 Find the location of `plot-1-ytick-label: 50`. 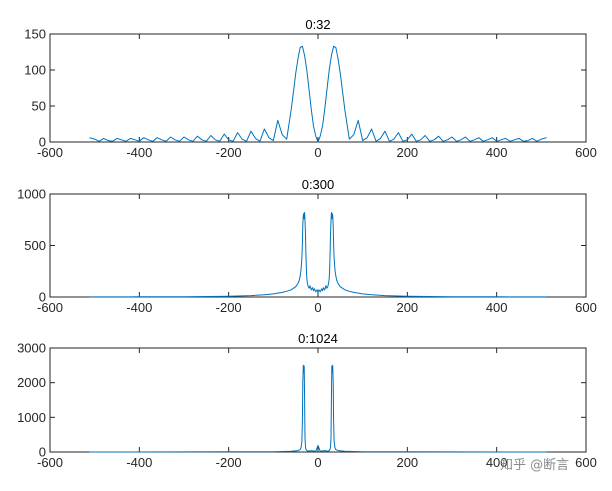

plot-1-ytick-label: 50 is located at coordinates (39, 106).